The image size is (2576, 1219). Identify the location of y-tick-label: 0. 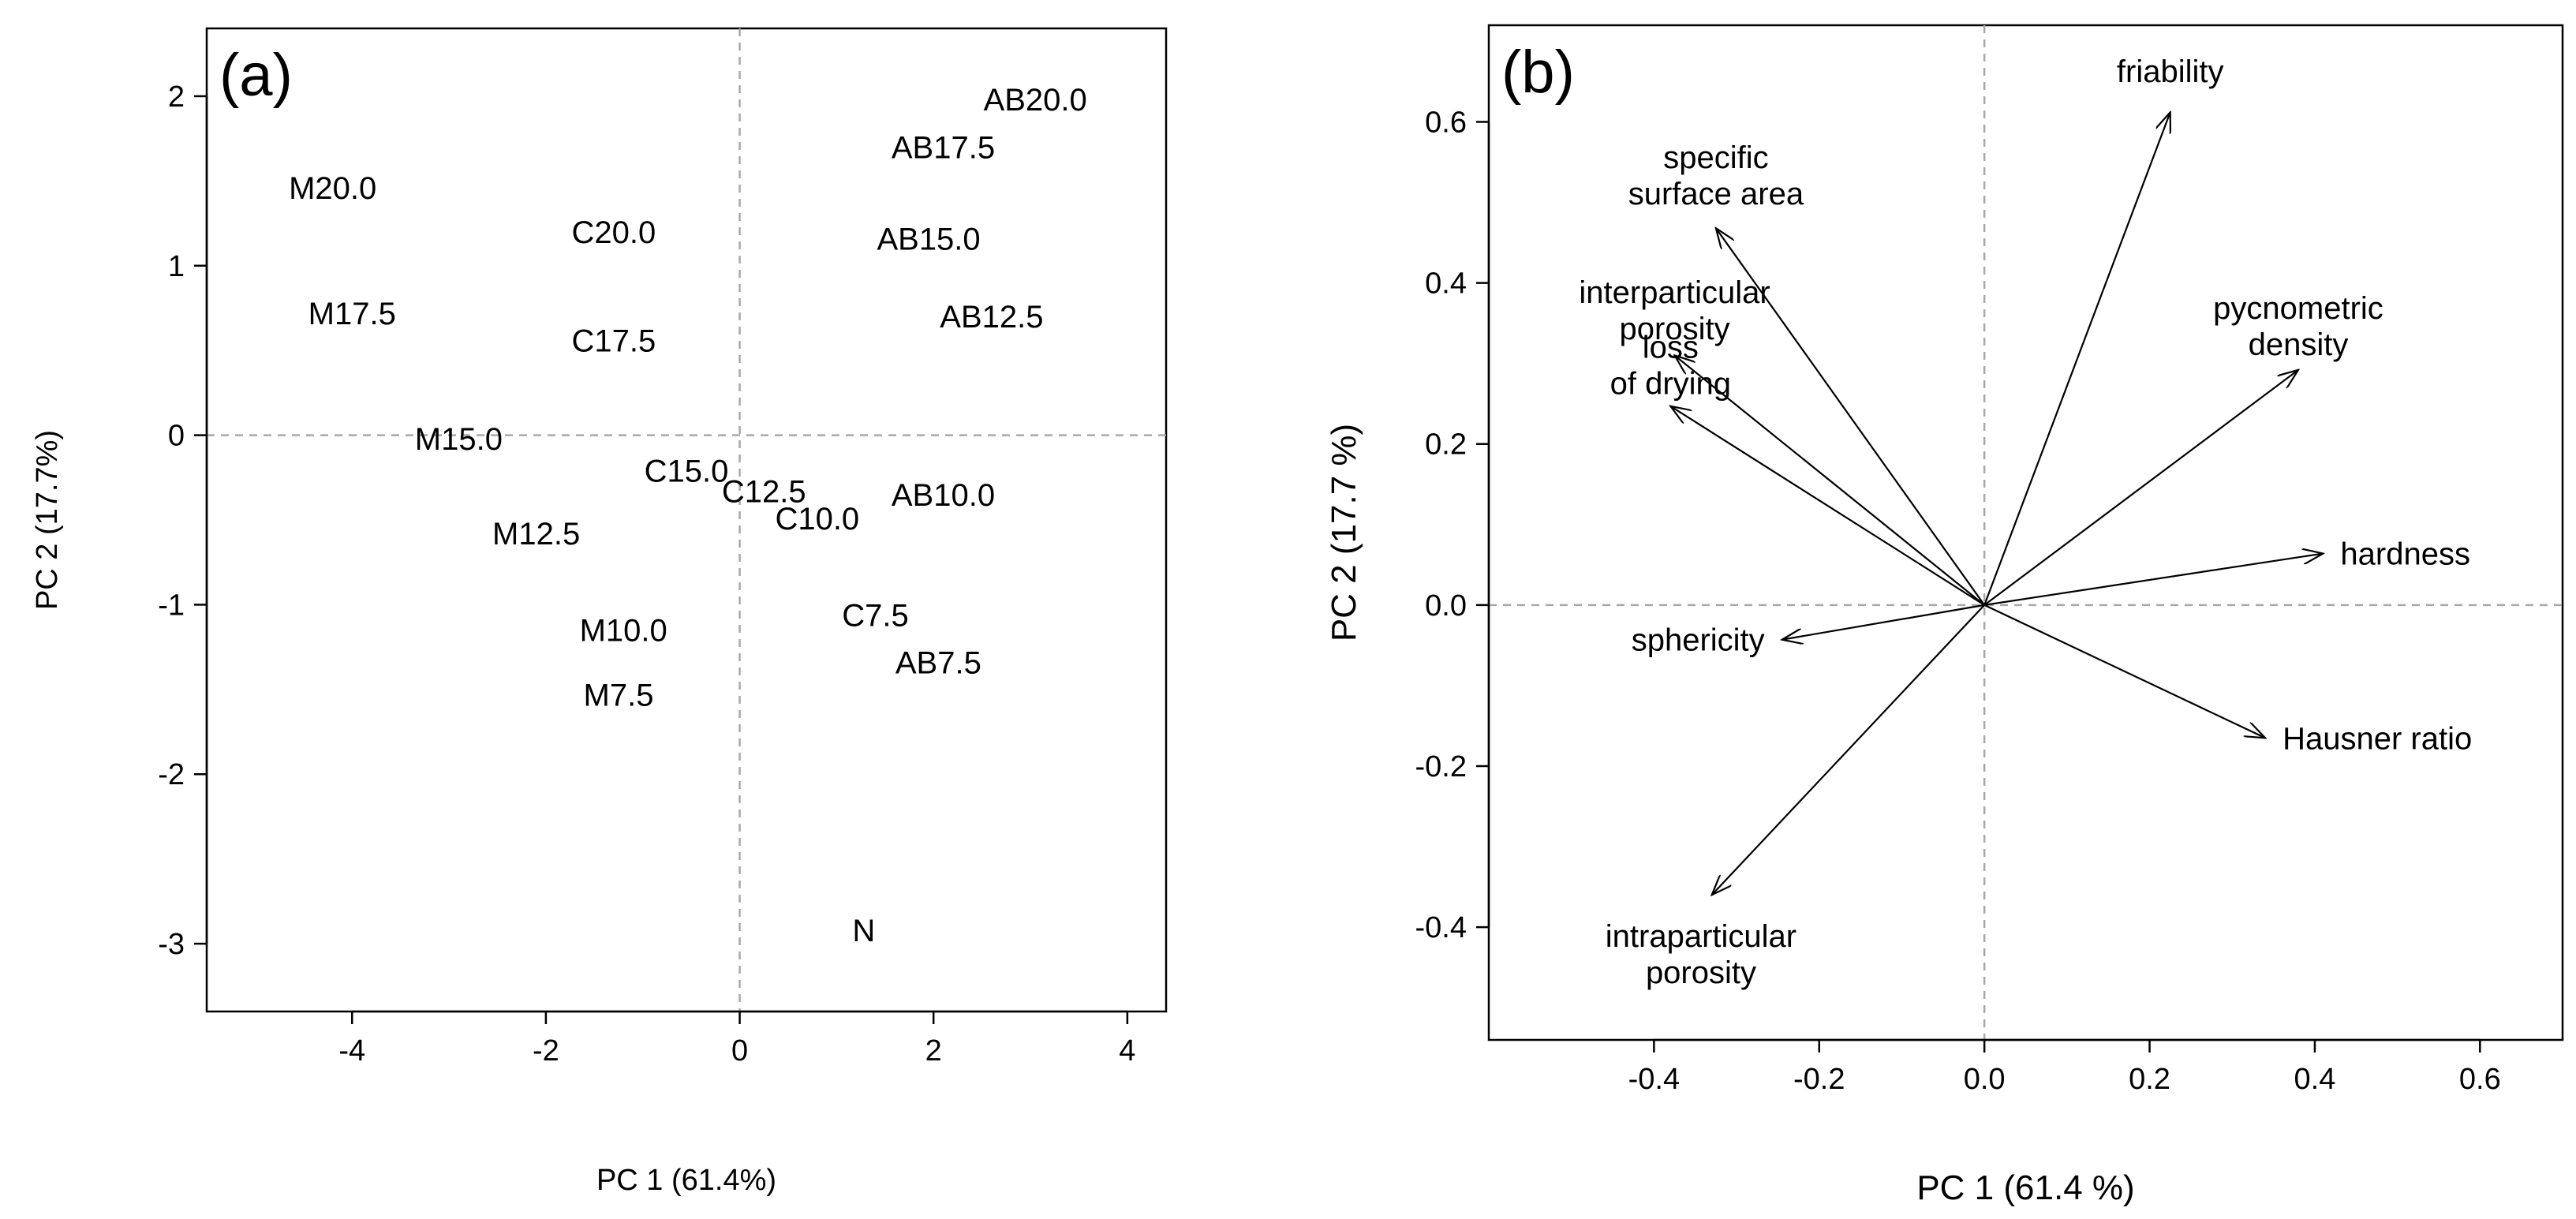
(176, 436).